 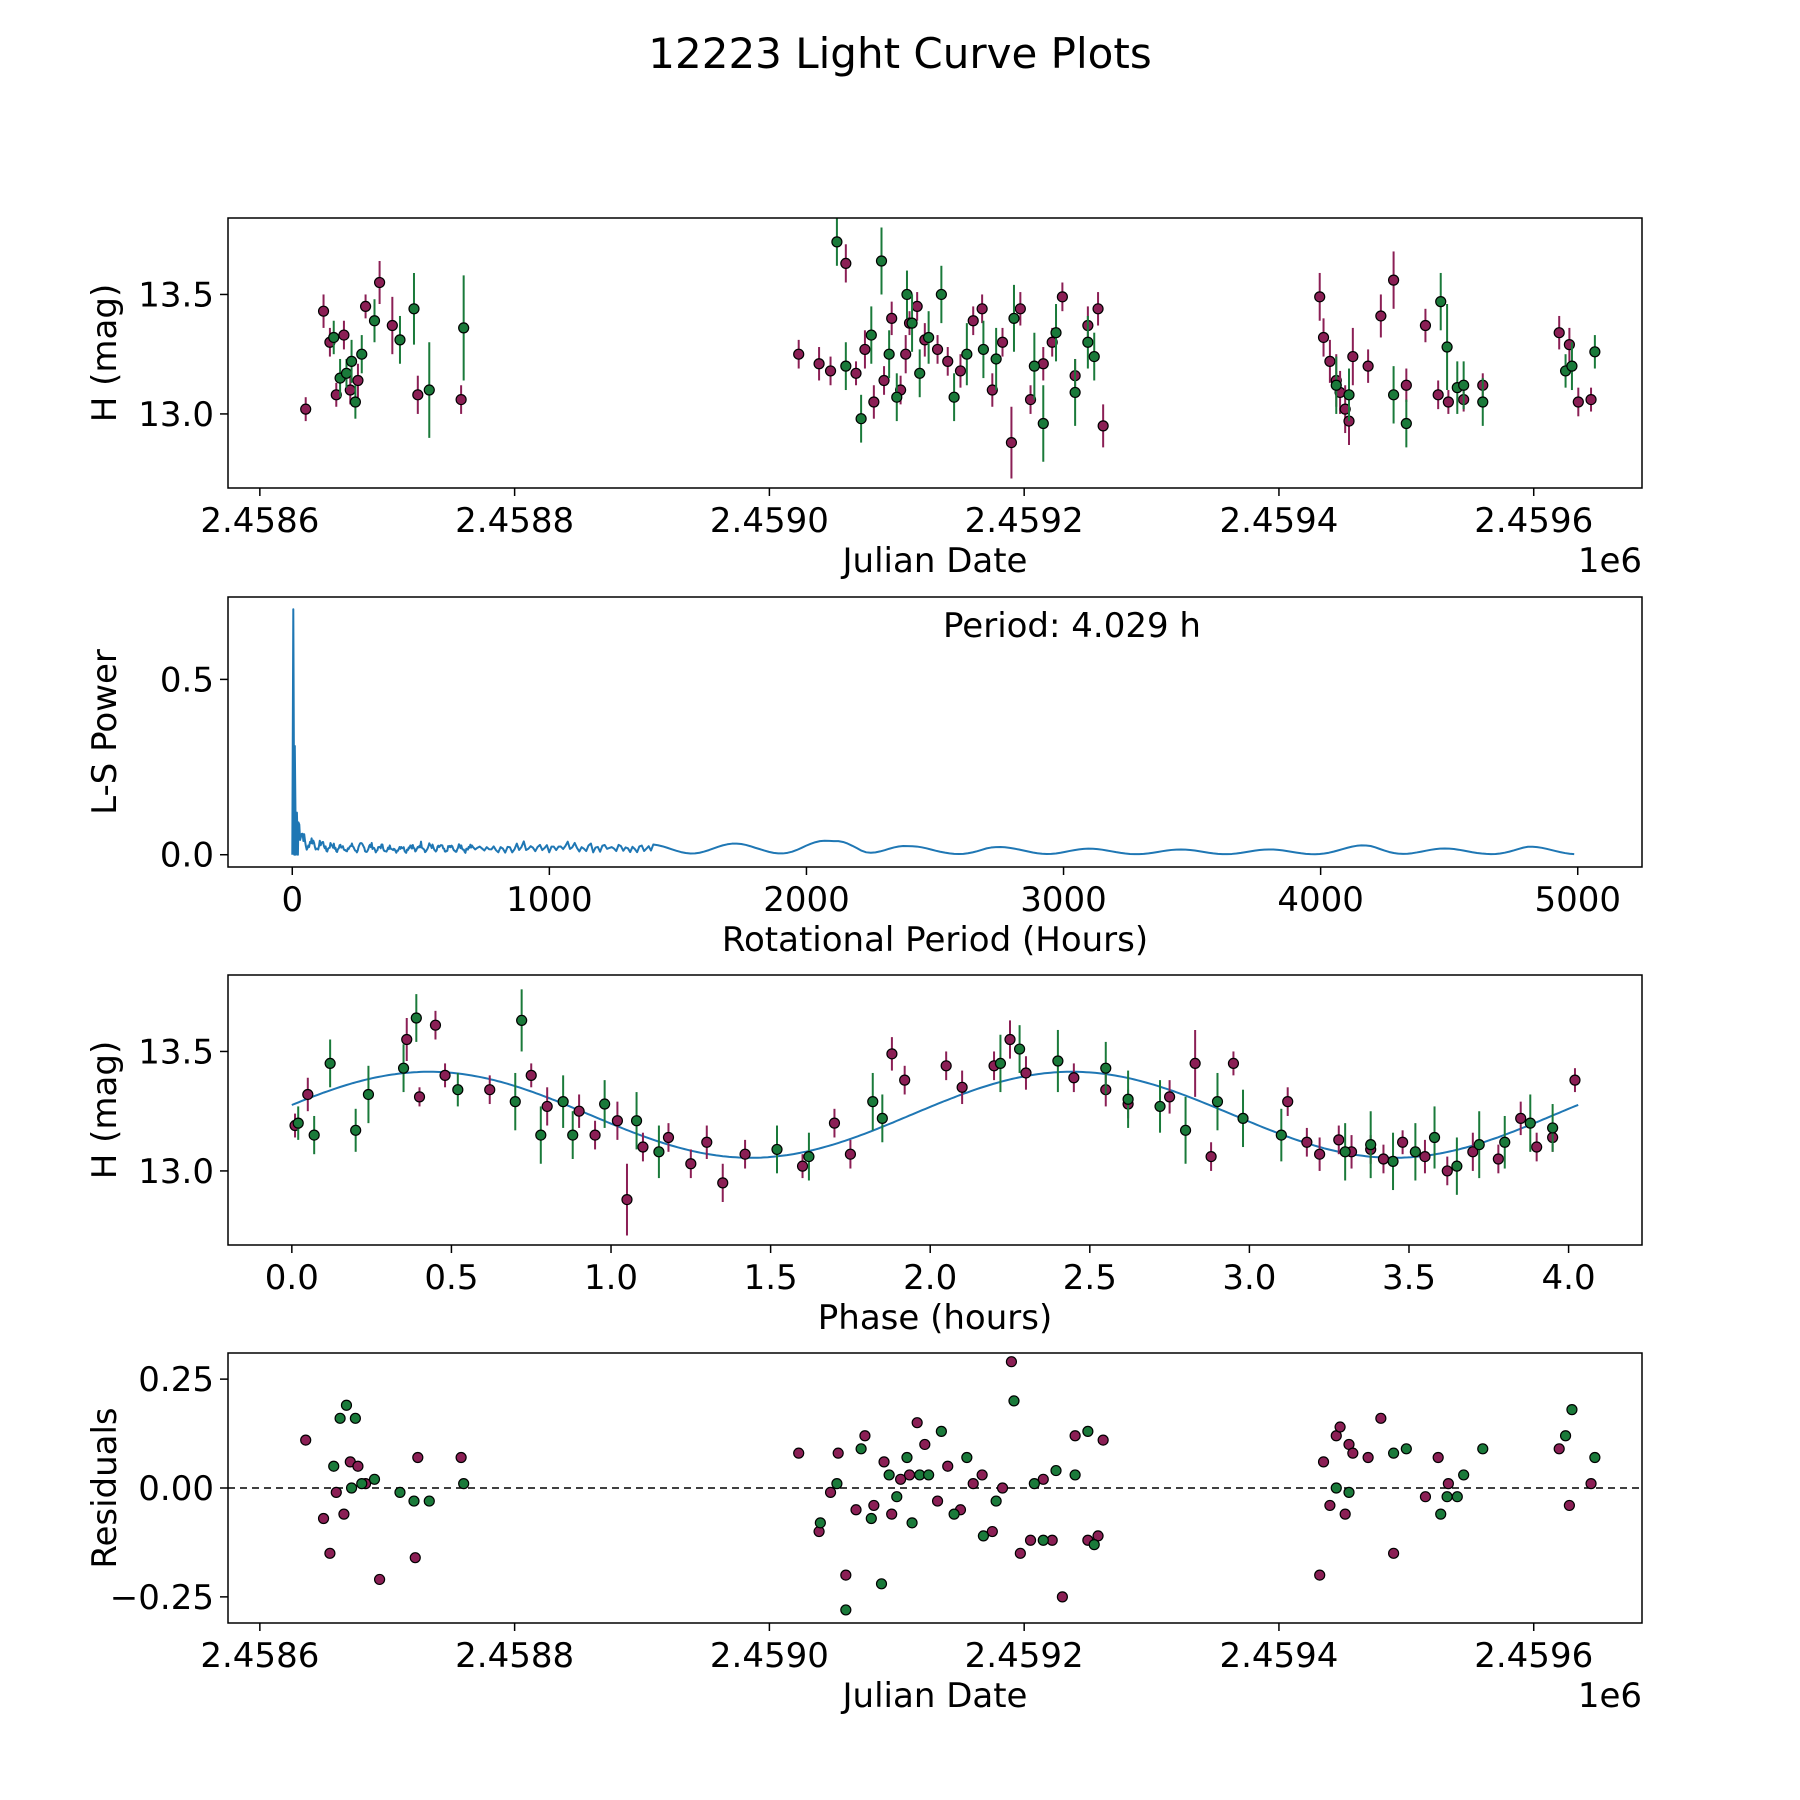 What do you see at coordinates (1610, 561) in the screenshot?
I see `light_curve-x-offset-label: 1e6` at bounding box center [1610, 561].